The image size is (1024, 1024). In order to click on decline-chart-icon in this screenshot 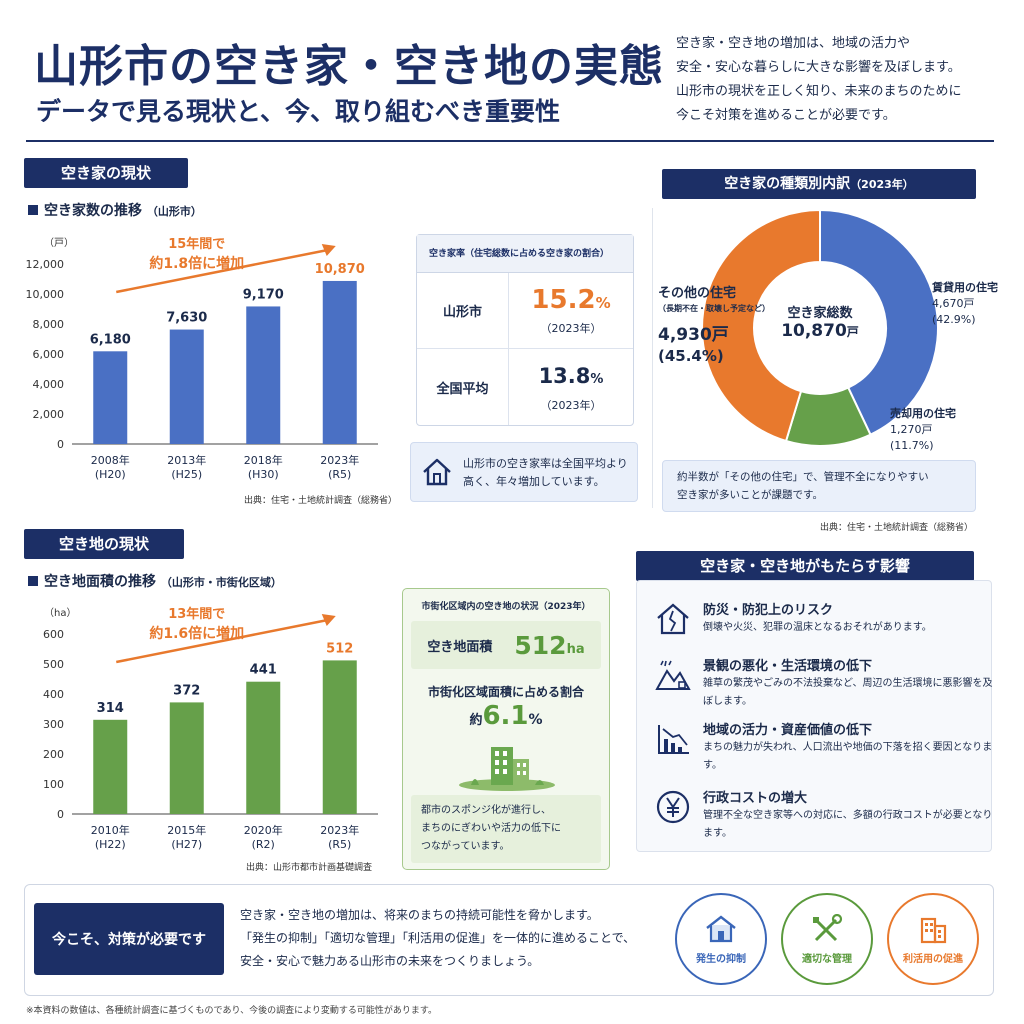, I will do `click(673, 739)`.